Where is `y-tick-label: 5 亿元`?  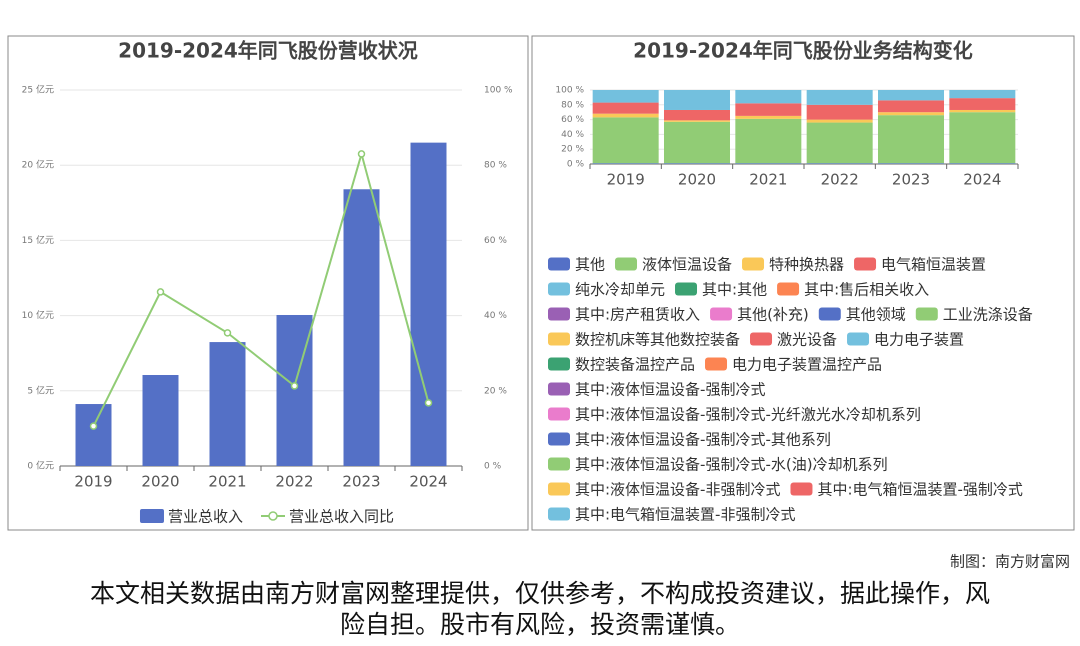 y-tick-label: 5 亿元 is located at coordinates (40, 390).